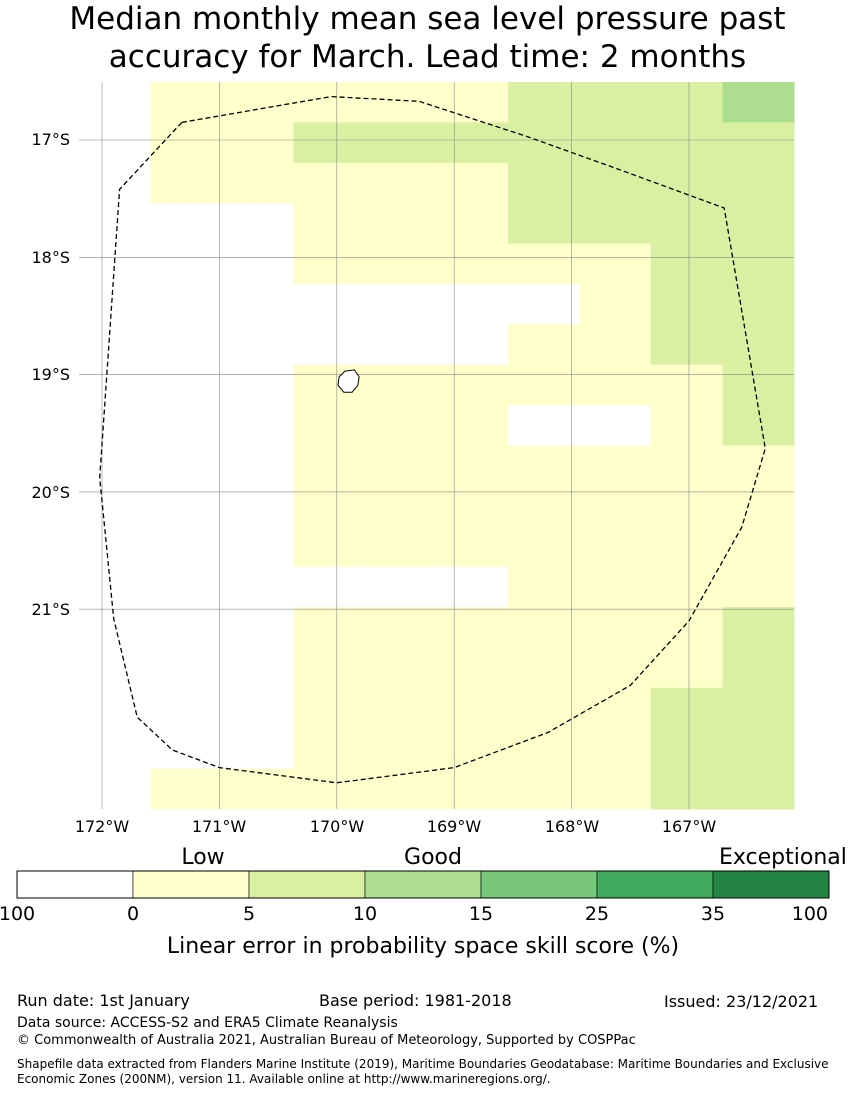 This screenshot has width=855, height=1095. I want to click on base-period: Base period: 1981-2018, so click(415, 1000).